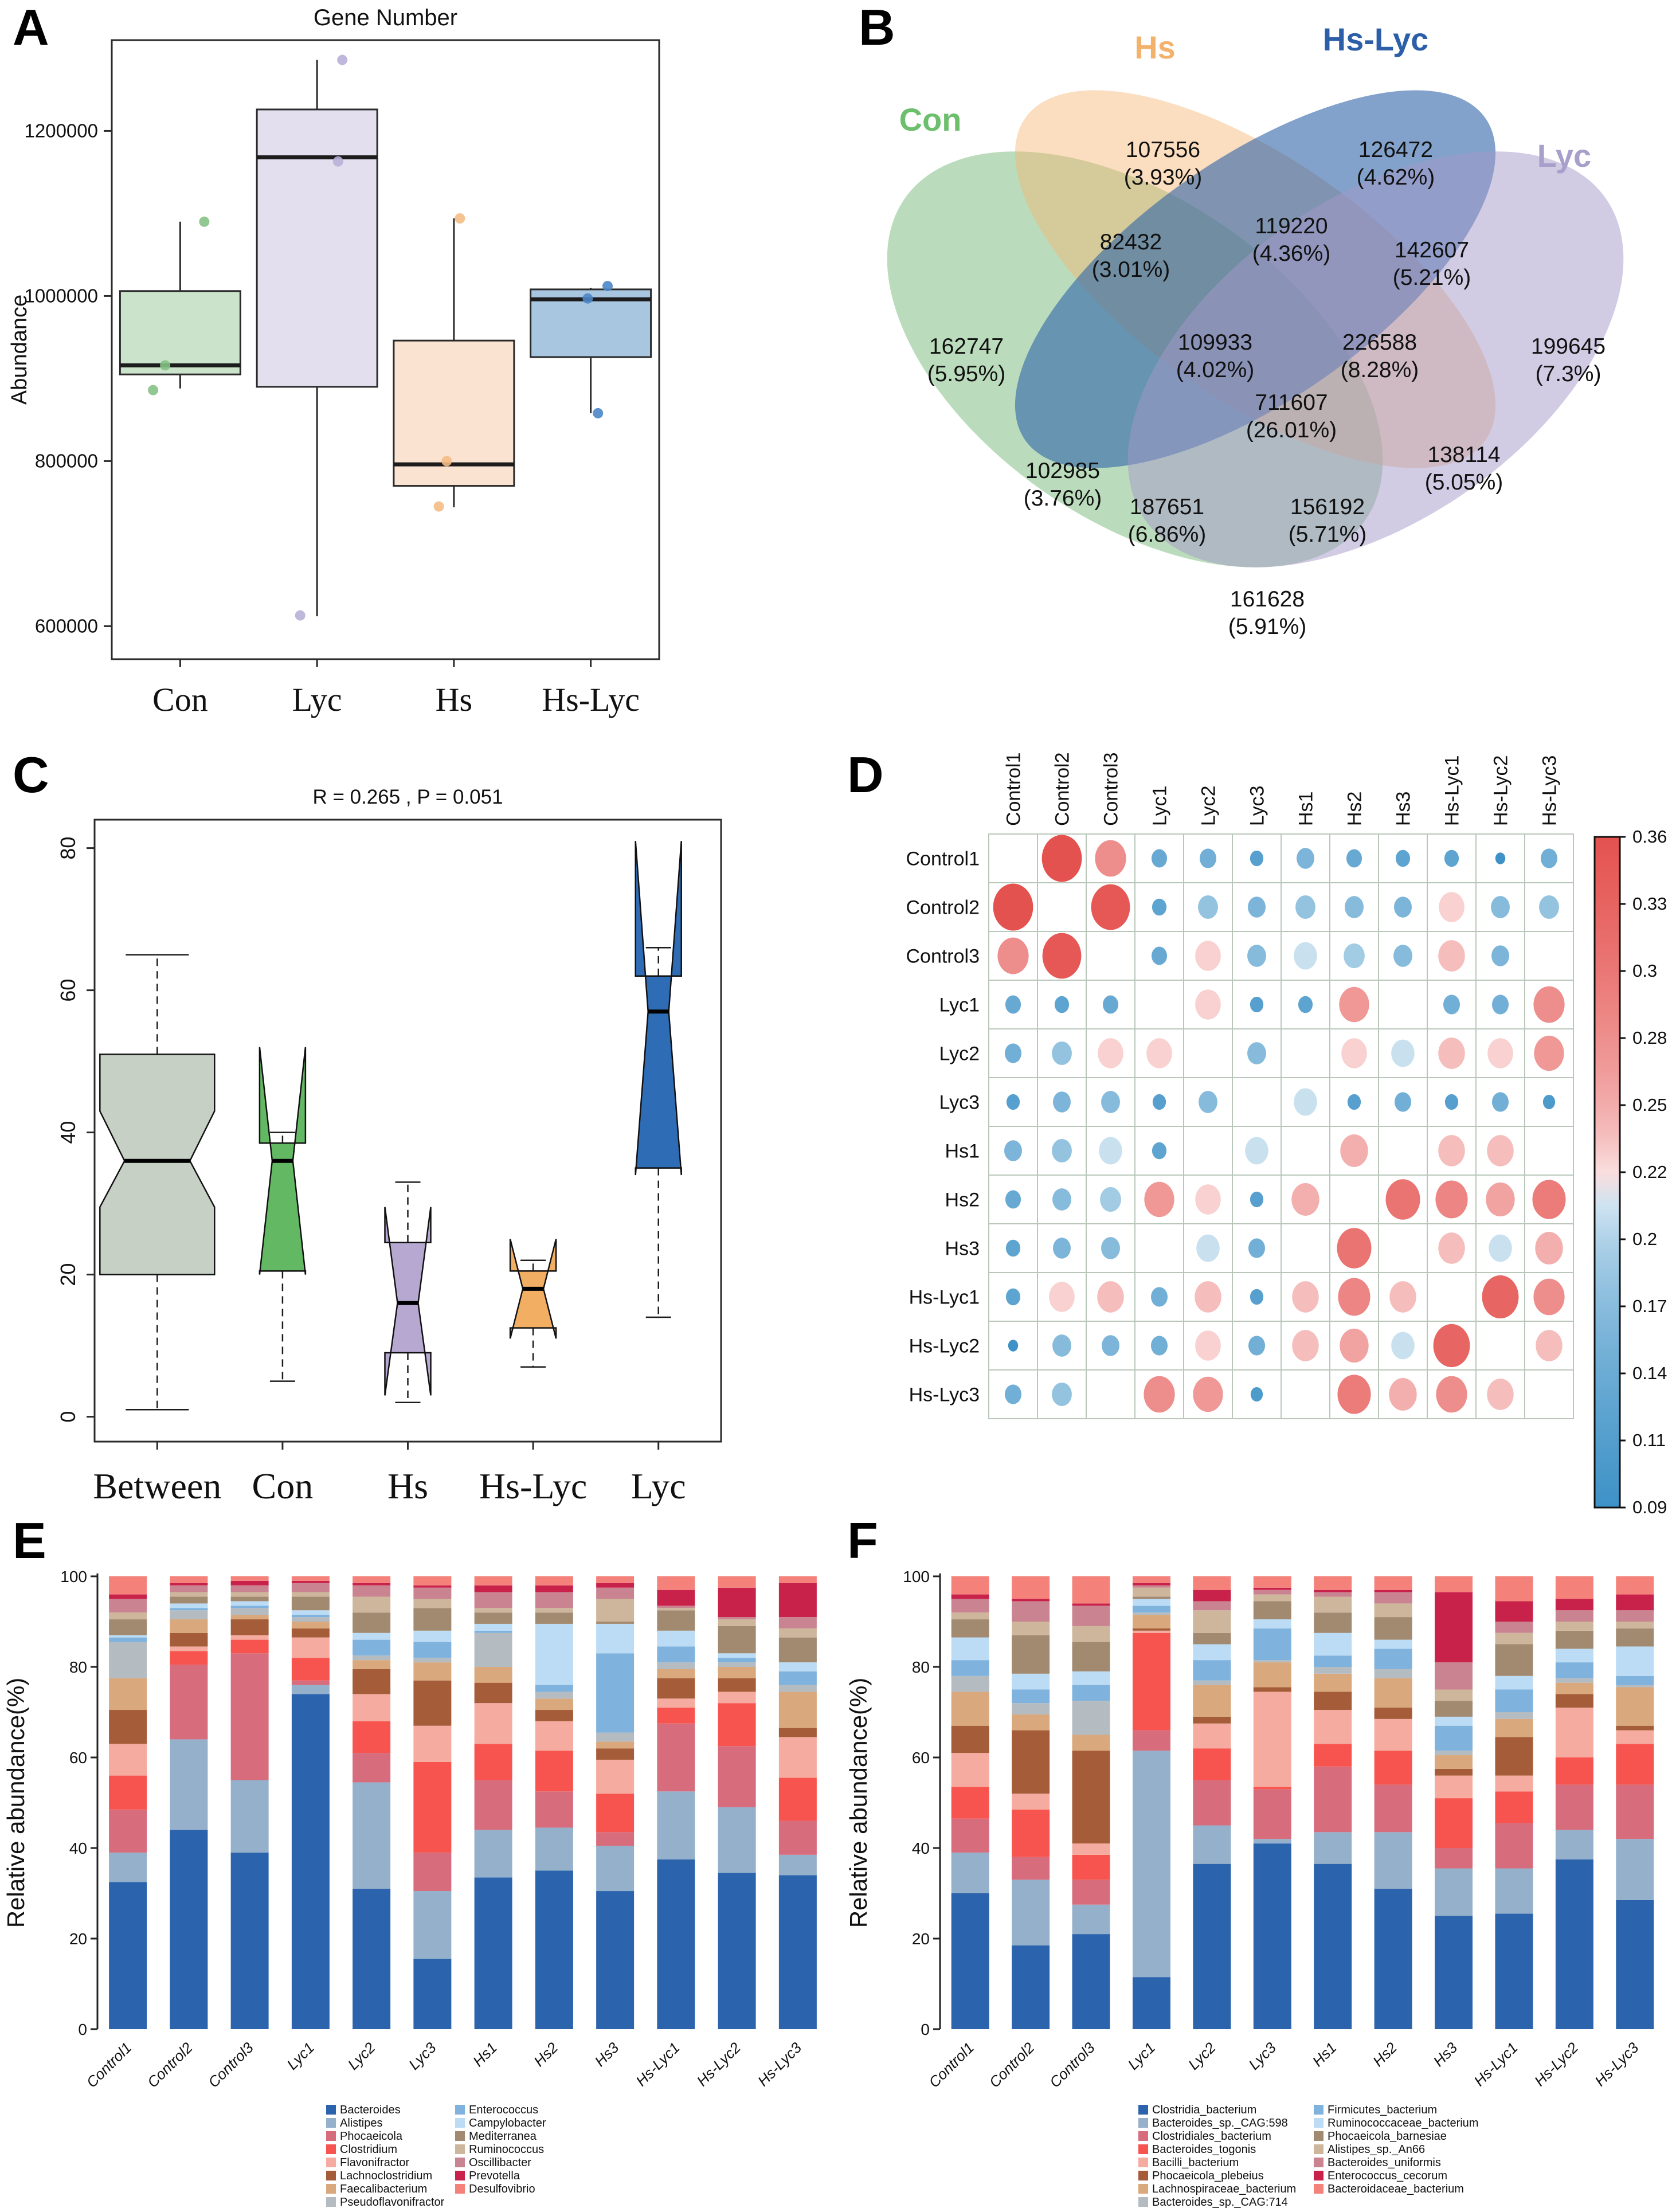 This screenshot has width=1672, height=2212. Describe the element at coordinates (1650, 1172) in the screenshot. I see `colorbar-tick-label: 0.22` at that location.